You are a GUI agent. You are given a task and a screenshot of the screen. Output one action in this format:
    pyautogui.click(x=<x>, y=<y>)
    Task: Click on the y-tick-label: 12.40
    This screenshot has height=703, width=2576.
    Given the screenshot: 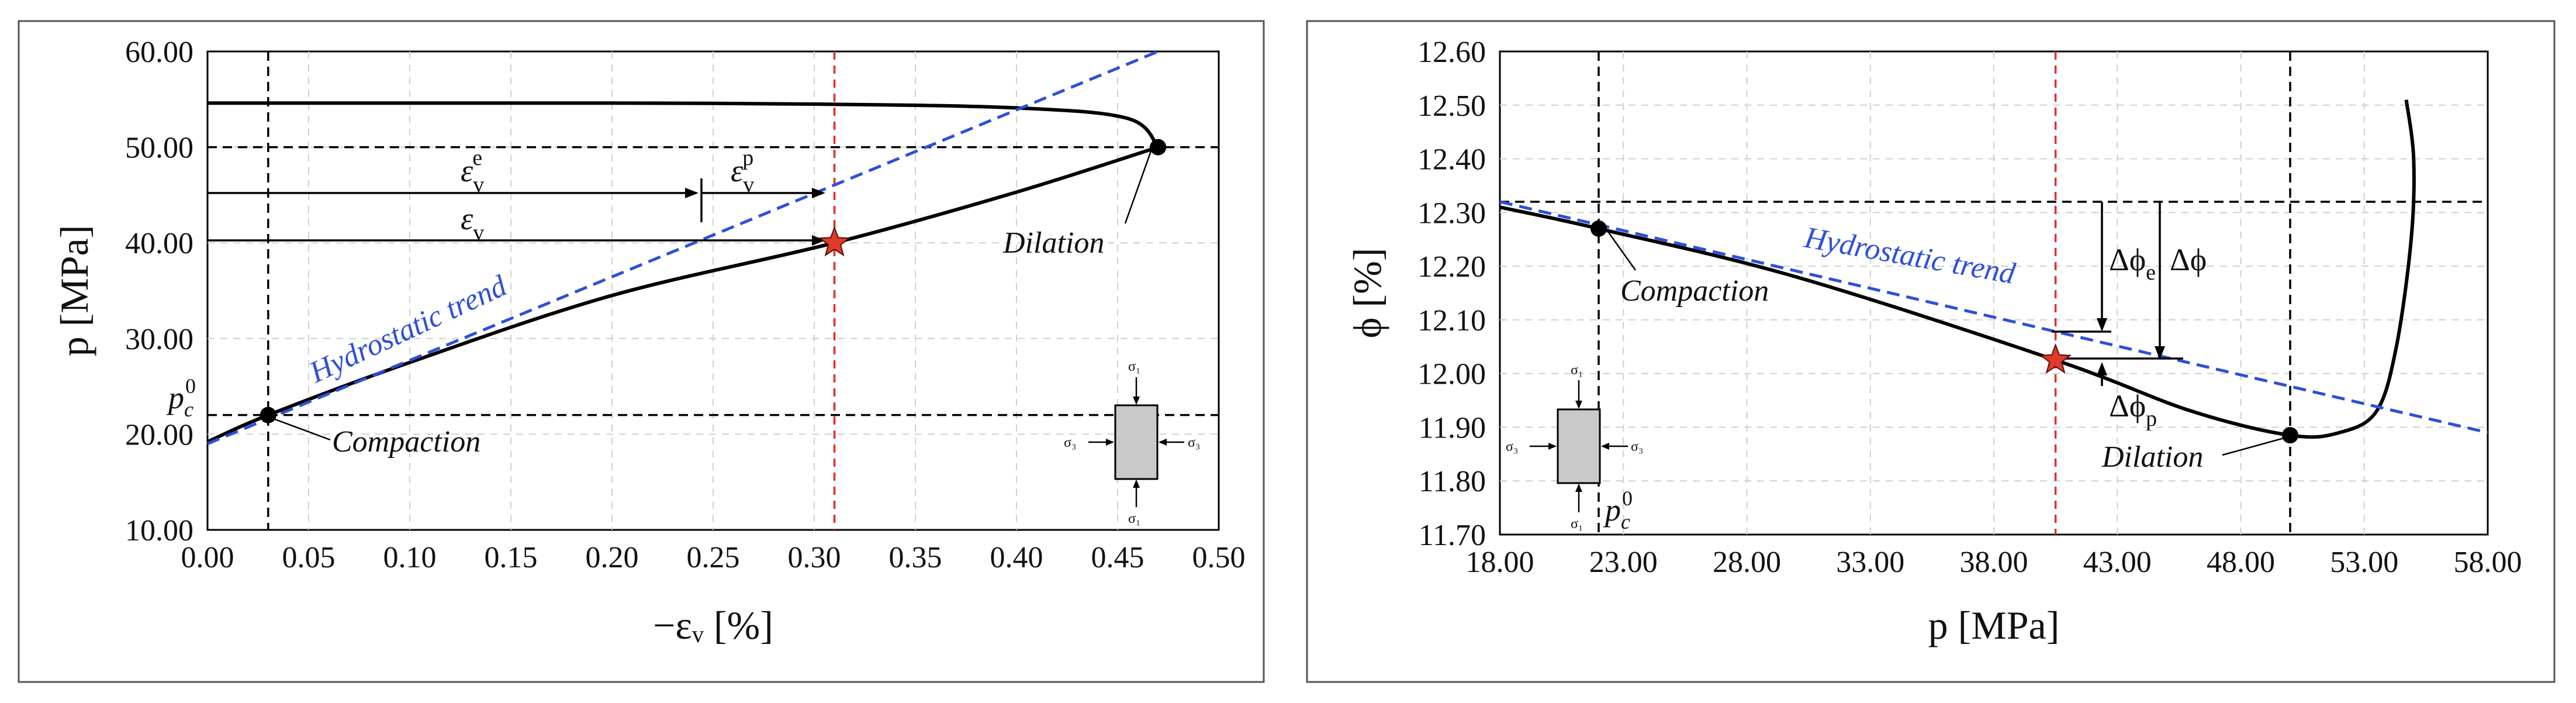 What is the action you would take?
    pyautogui.click(x=1451, y=160)
    